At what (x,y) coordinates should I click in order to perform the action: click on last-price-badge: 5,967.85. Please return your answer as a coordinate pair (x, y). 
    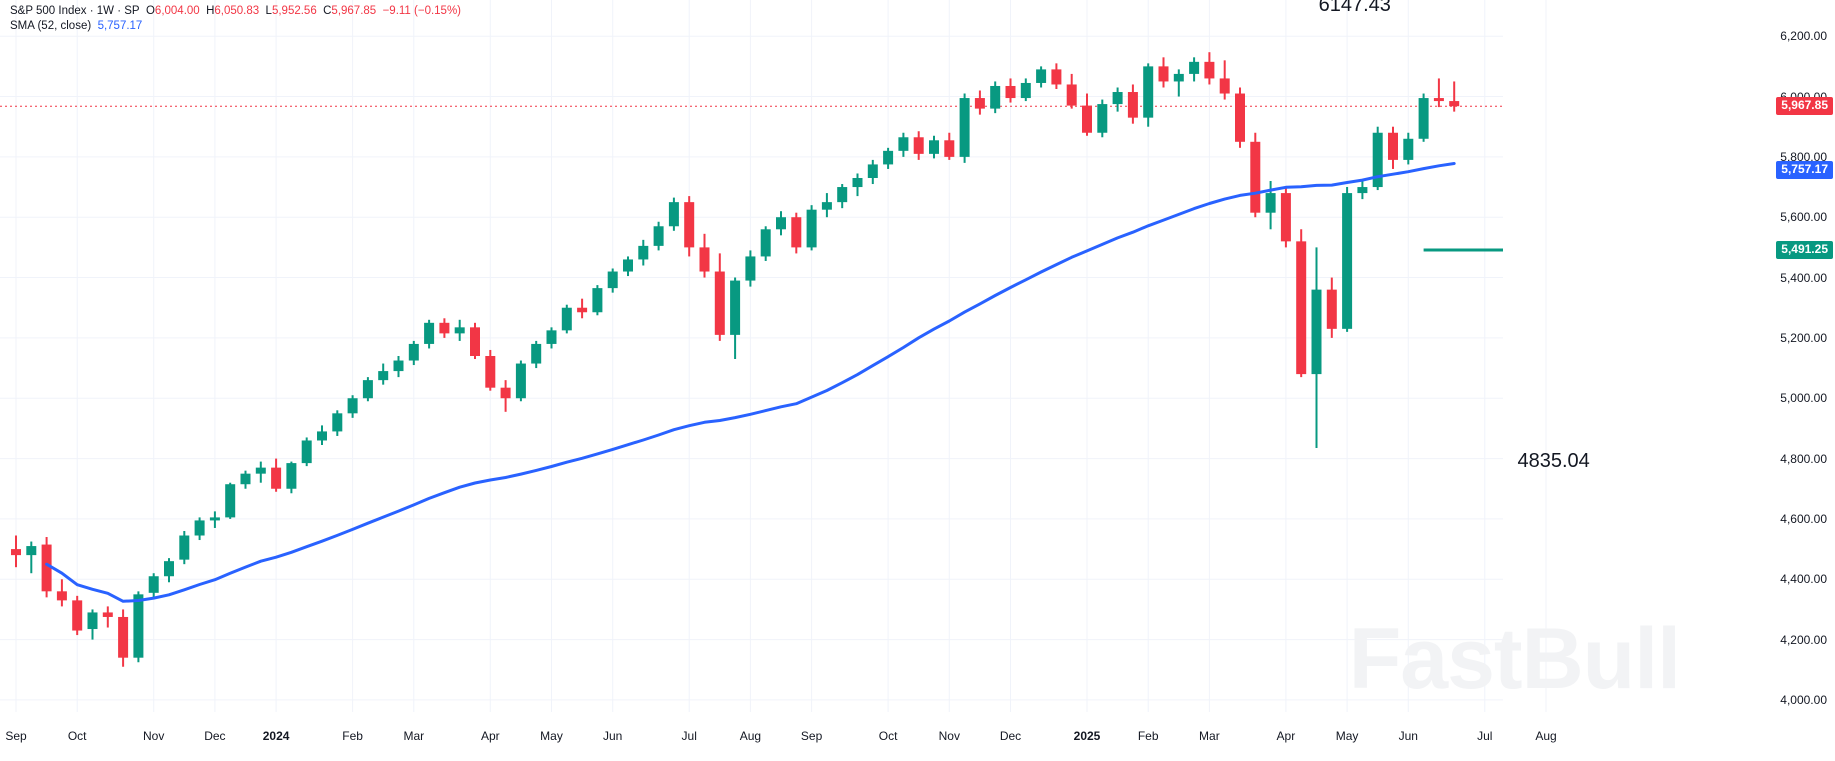
    Looking at the image, I should click on (1804, 106).